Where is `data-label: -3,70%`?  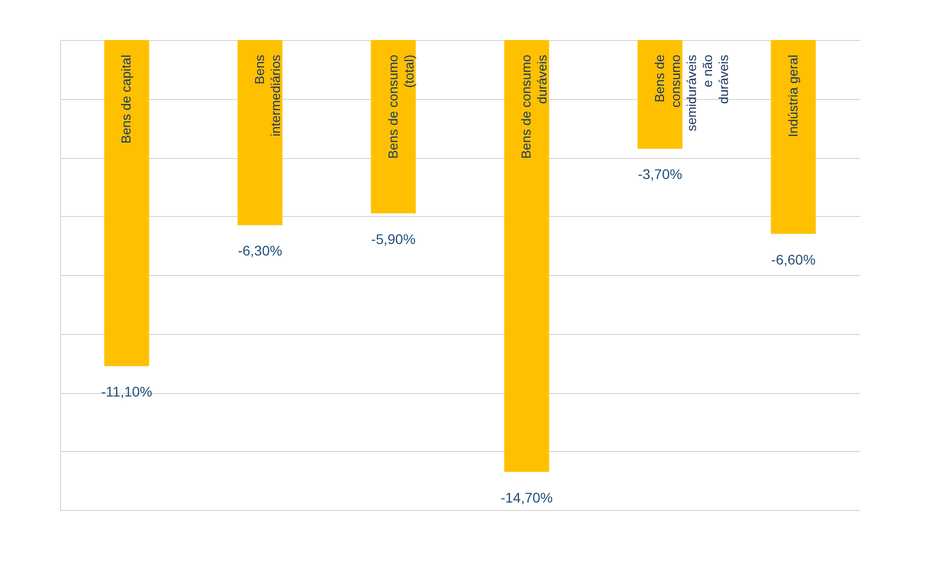 data-label: -3,70% is located at coordinates (660, 174).